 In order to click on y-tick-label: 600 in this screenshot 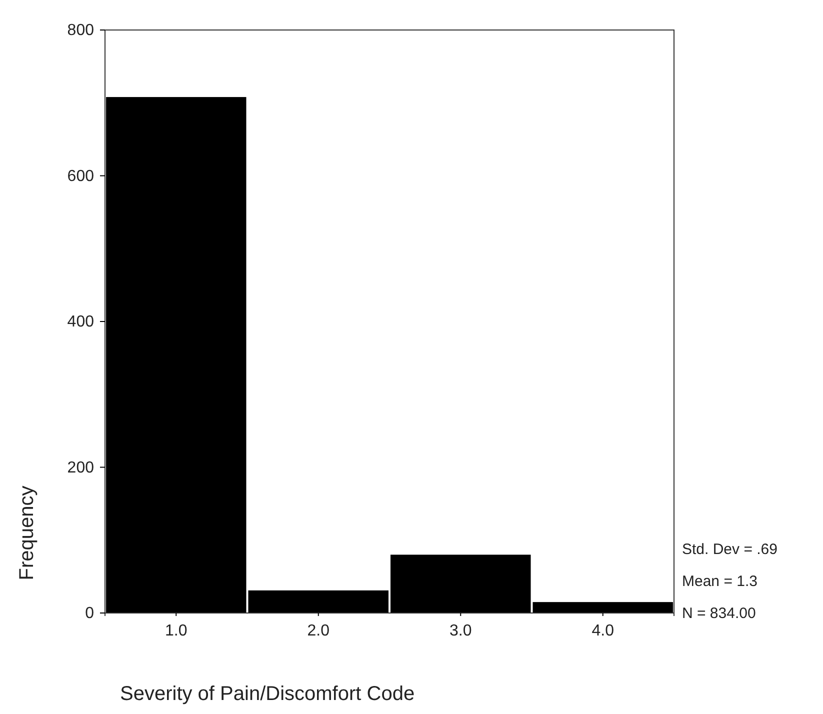, I will do `click(80, 176)`.